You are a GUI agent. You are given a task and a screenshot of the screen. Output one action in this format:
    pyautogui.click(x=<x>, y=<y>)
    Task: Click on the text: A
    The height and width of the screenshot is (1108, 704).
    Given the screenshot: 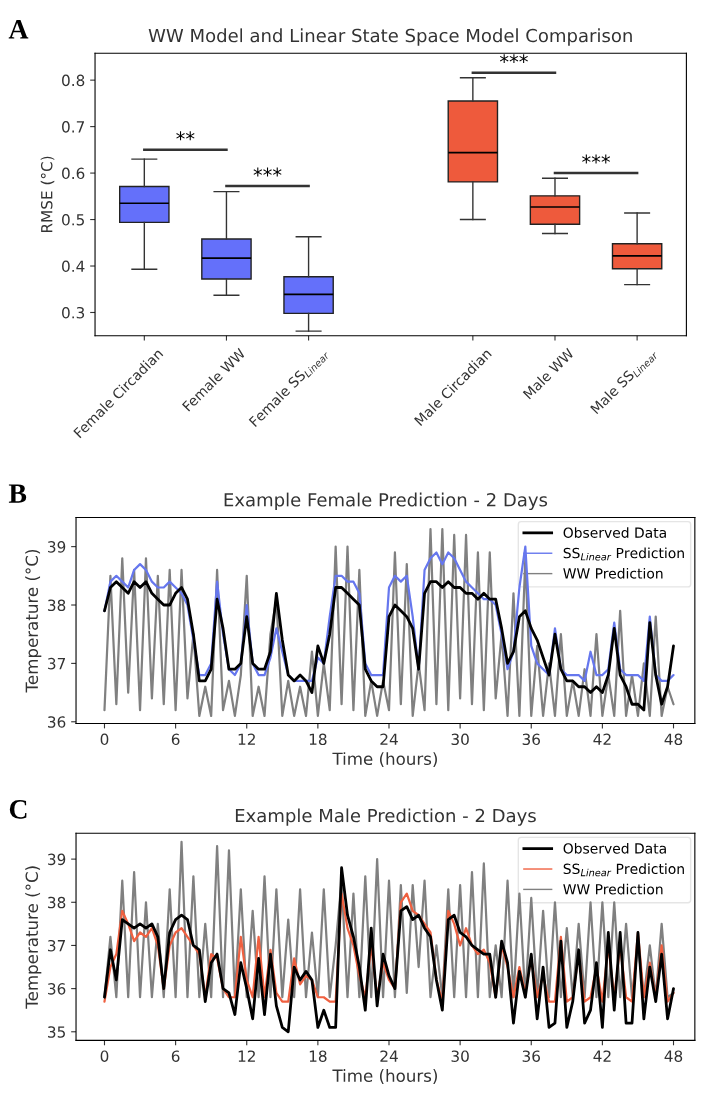 What is the action you would take?
    pyautogui.click(x=18, y=29)
    